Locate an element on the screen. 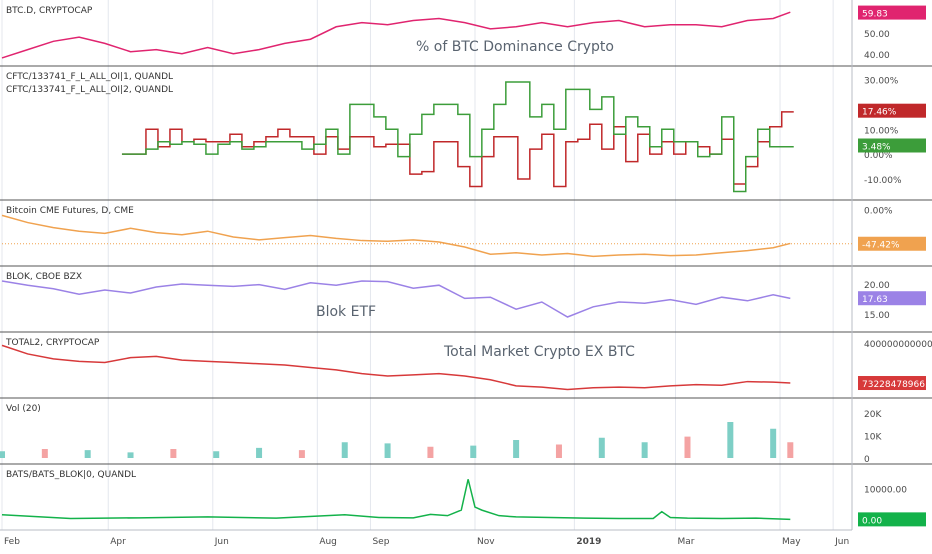  y-tick-label: 0 is located at coordinates (867, 460).